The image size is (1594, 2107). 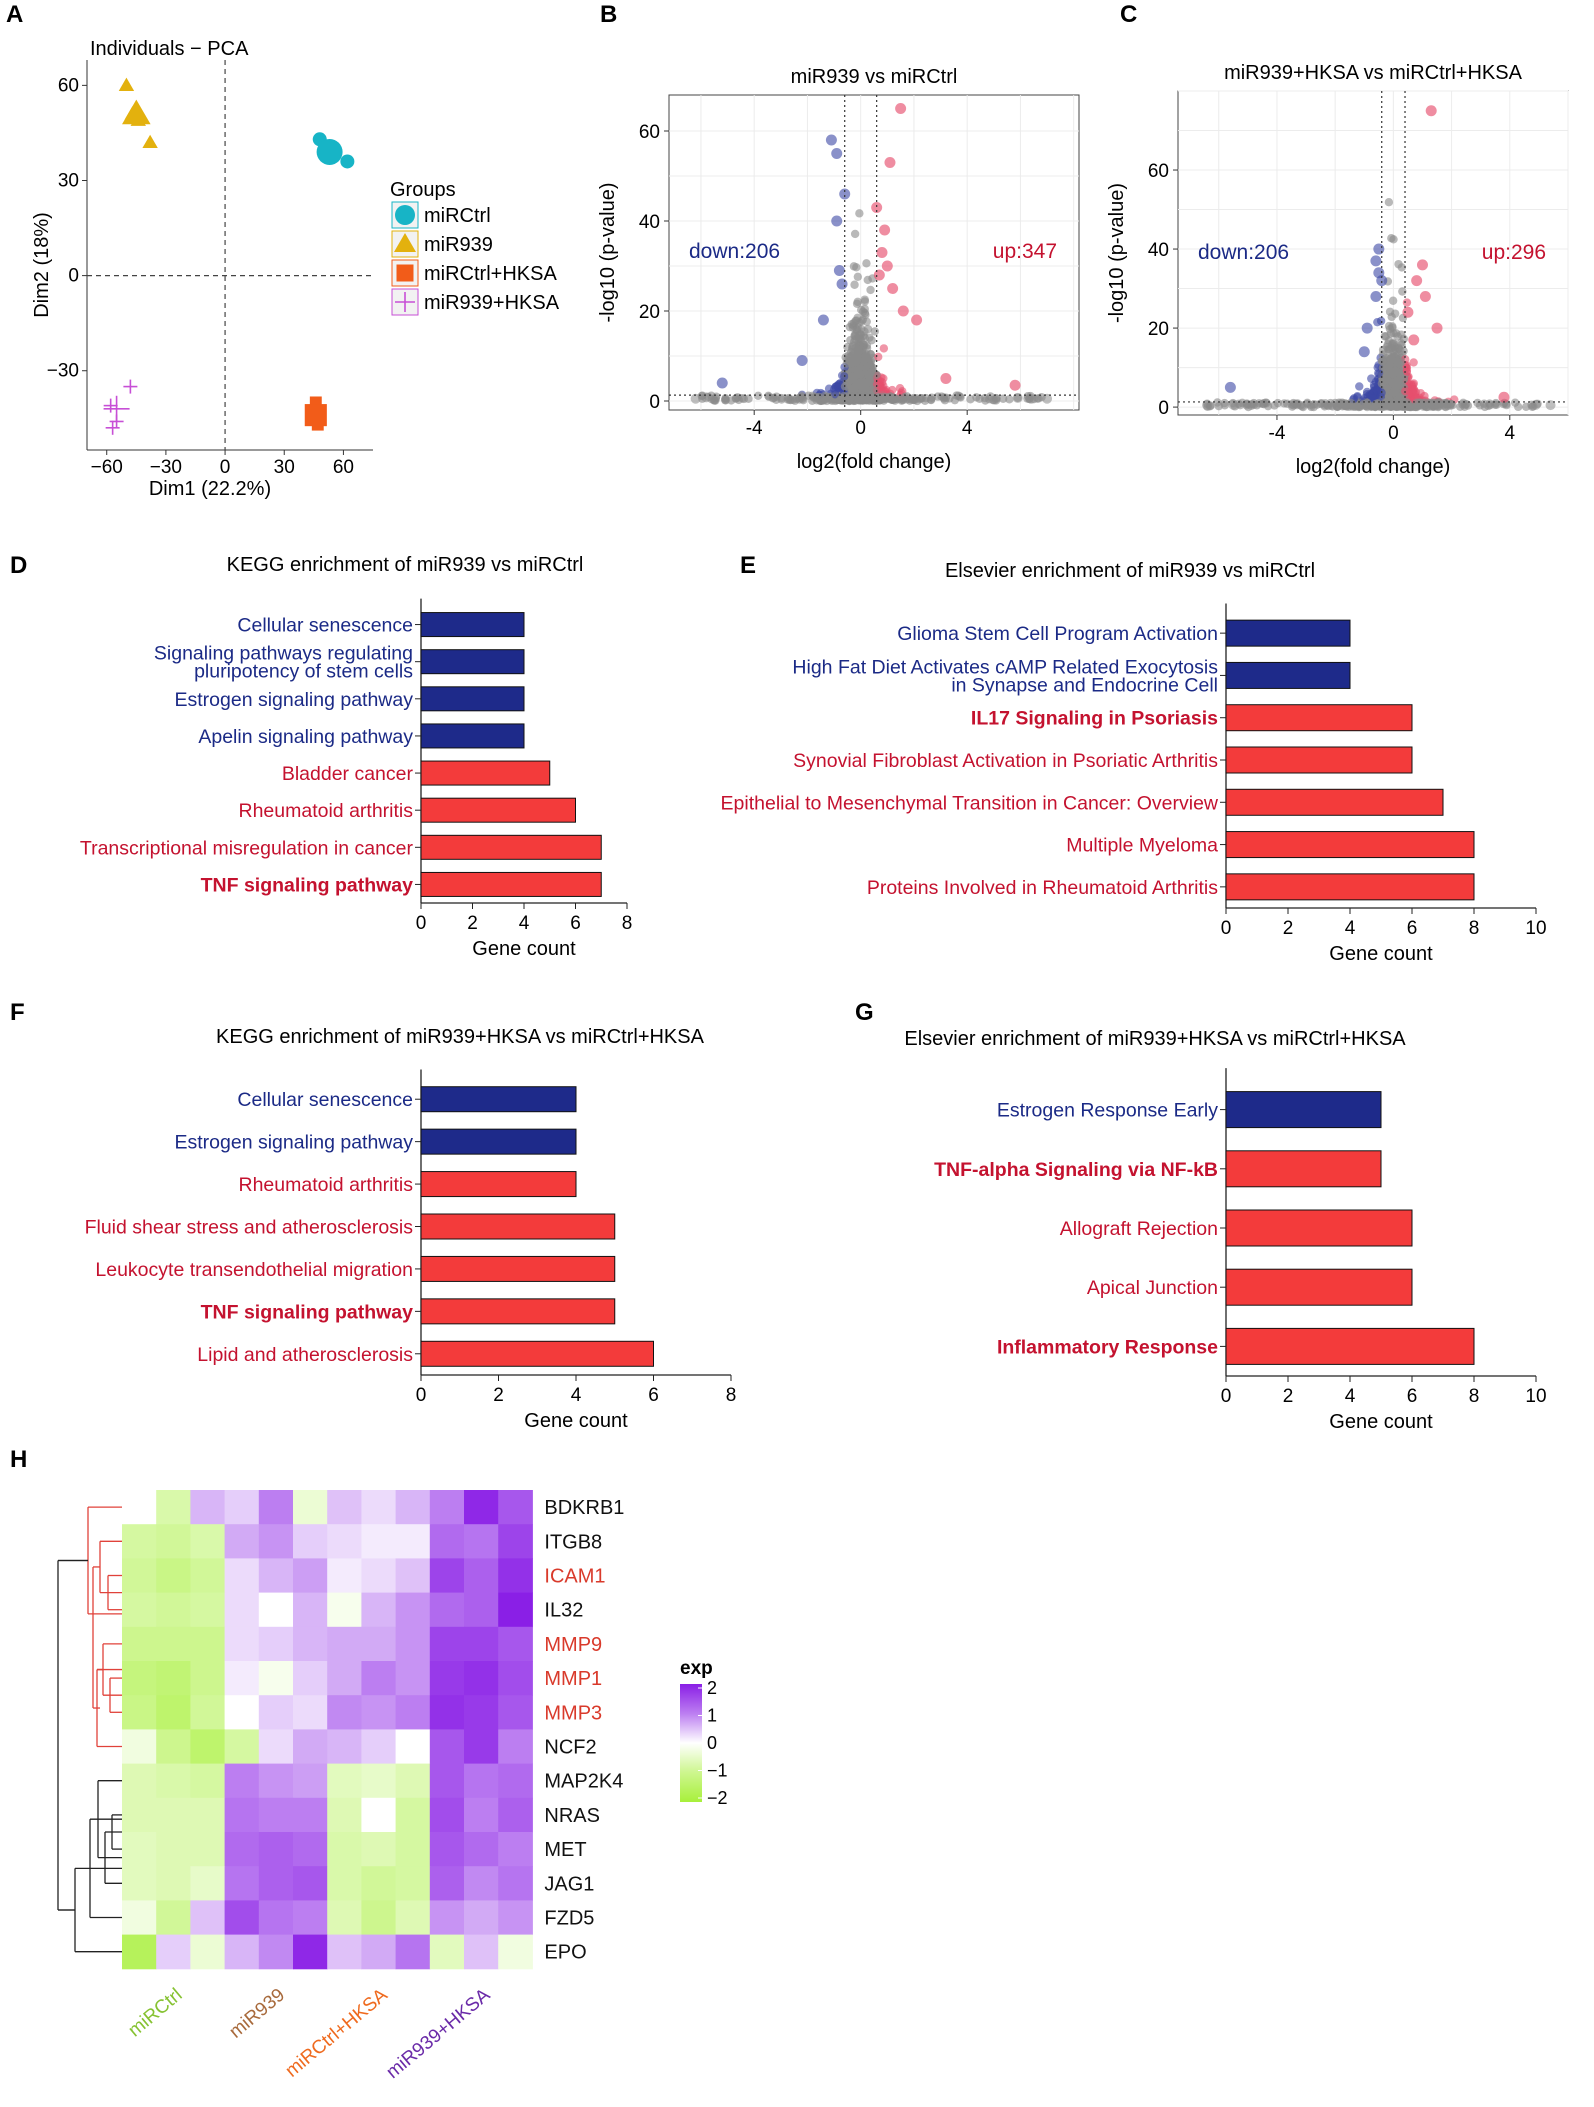 What do you see at coordinates (565, 1953) in the screenshot?
I see `heatmap-row-label: EPO` at bounding box center [565, 1953].